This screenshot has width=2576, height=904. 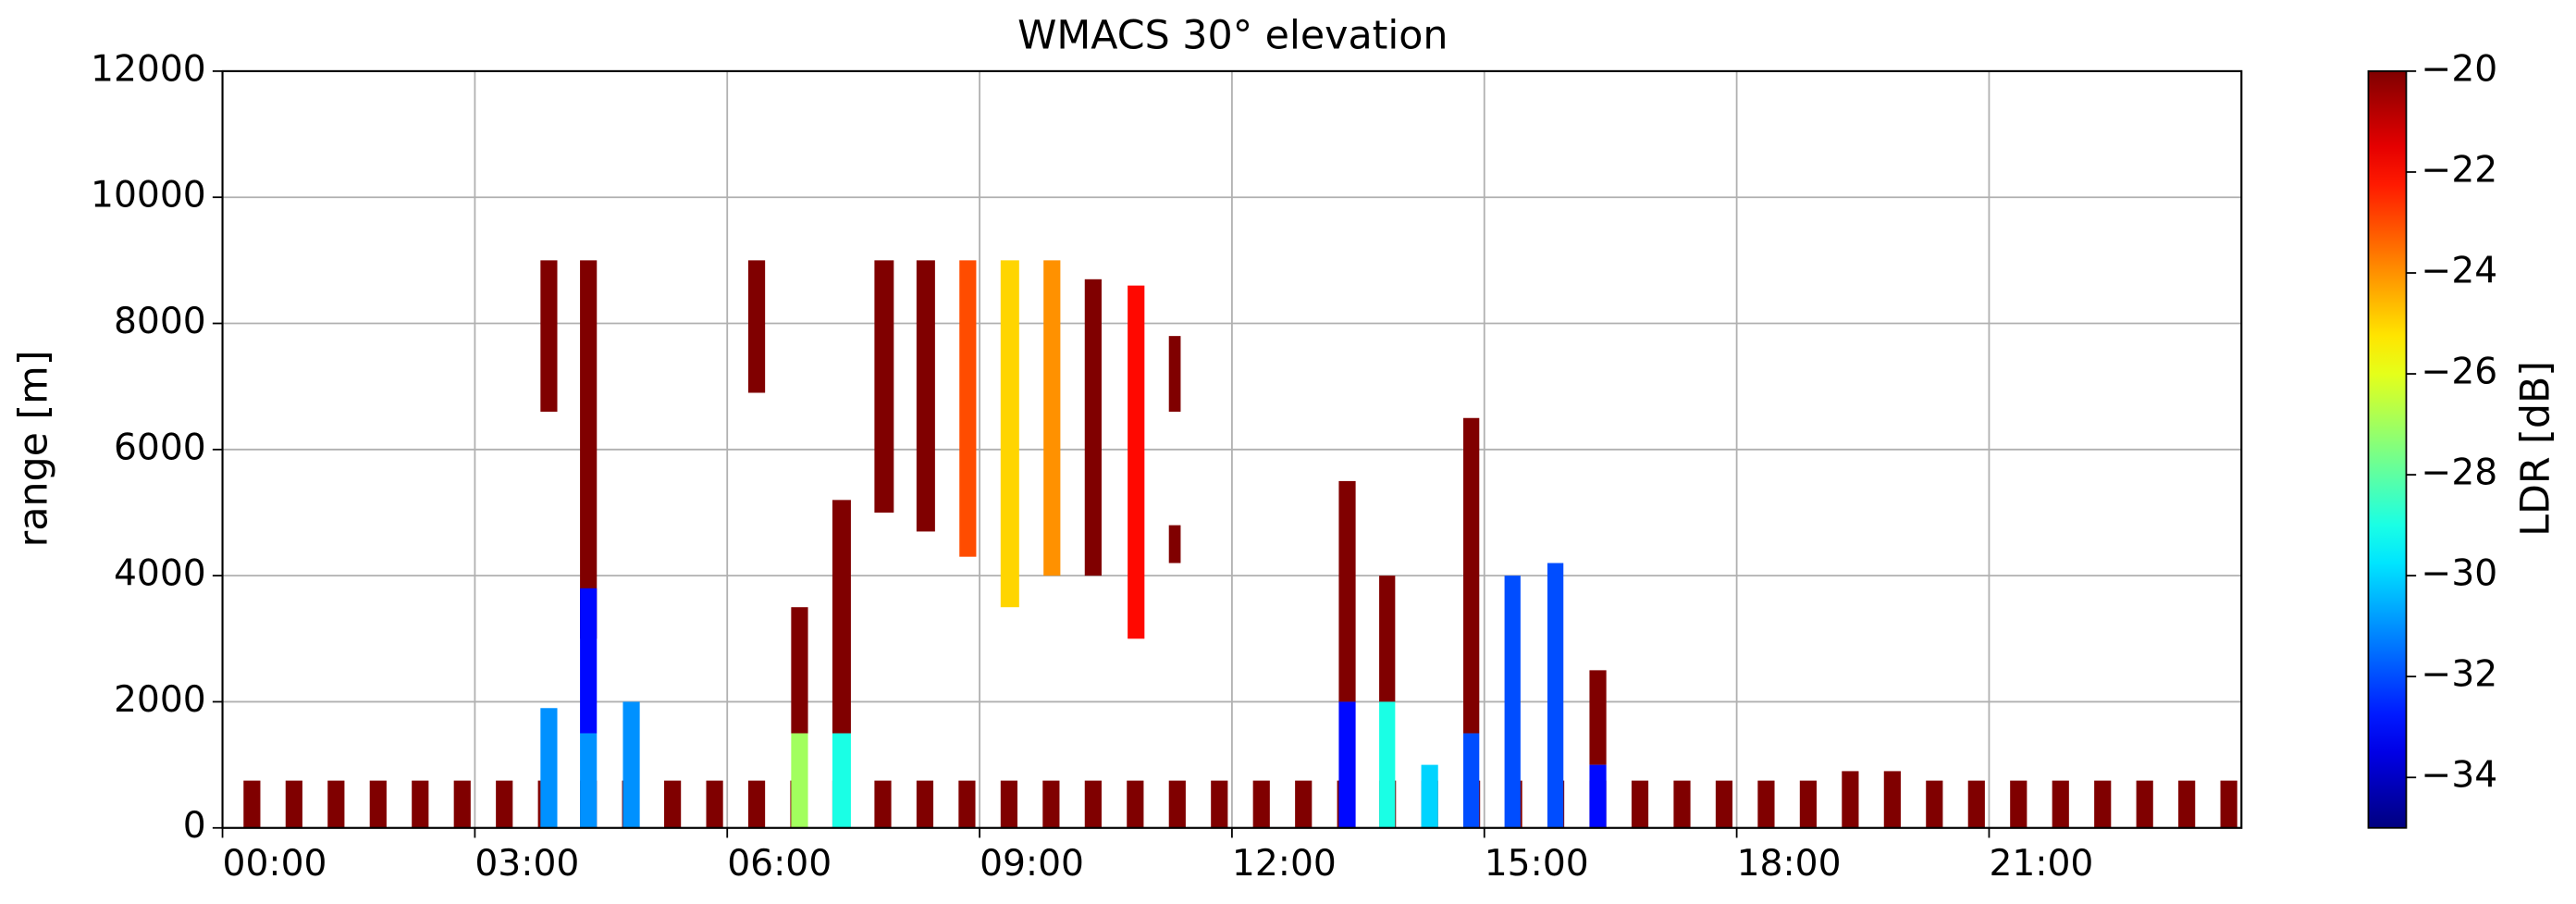 I want to click on colorbar-tick-label: −24, so click(x=2460, y=270).